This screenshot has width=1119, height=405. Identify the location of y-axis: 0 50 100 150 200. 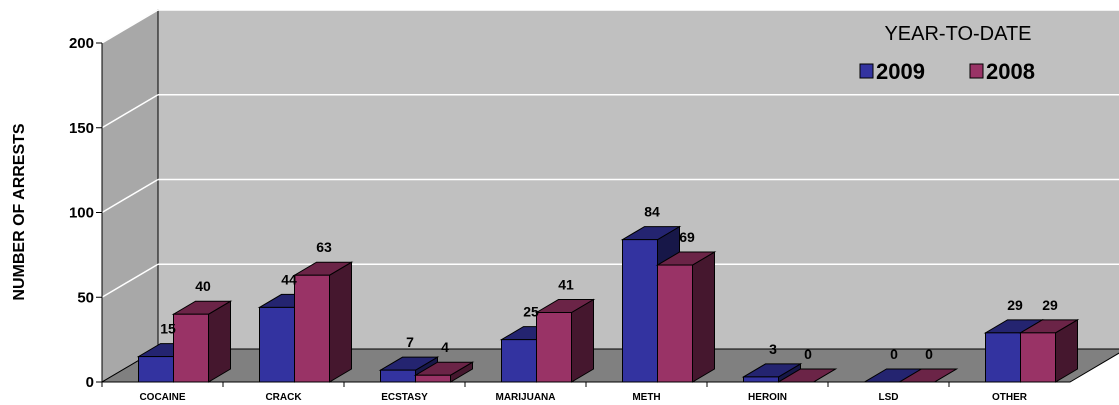
(86, 213).